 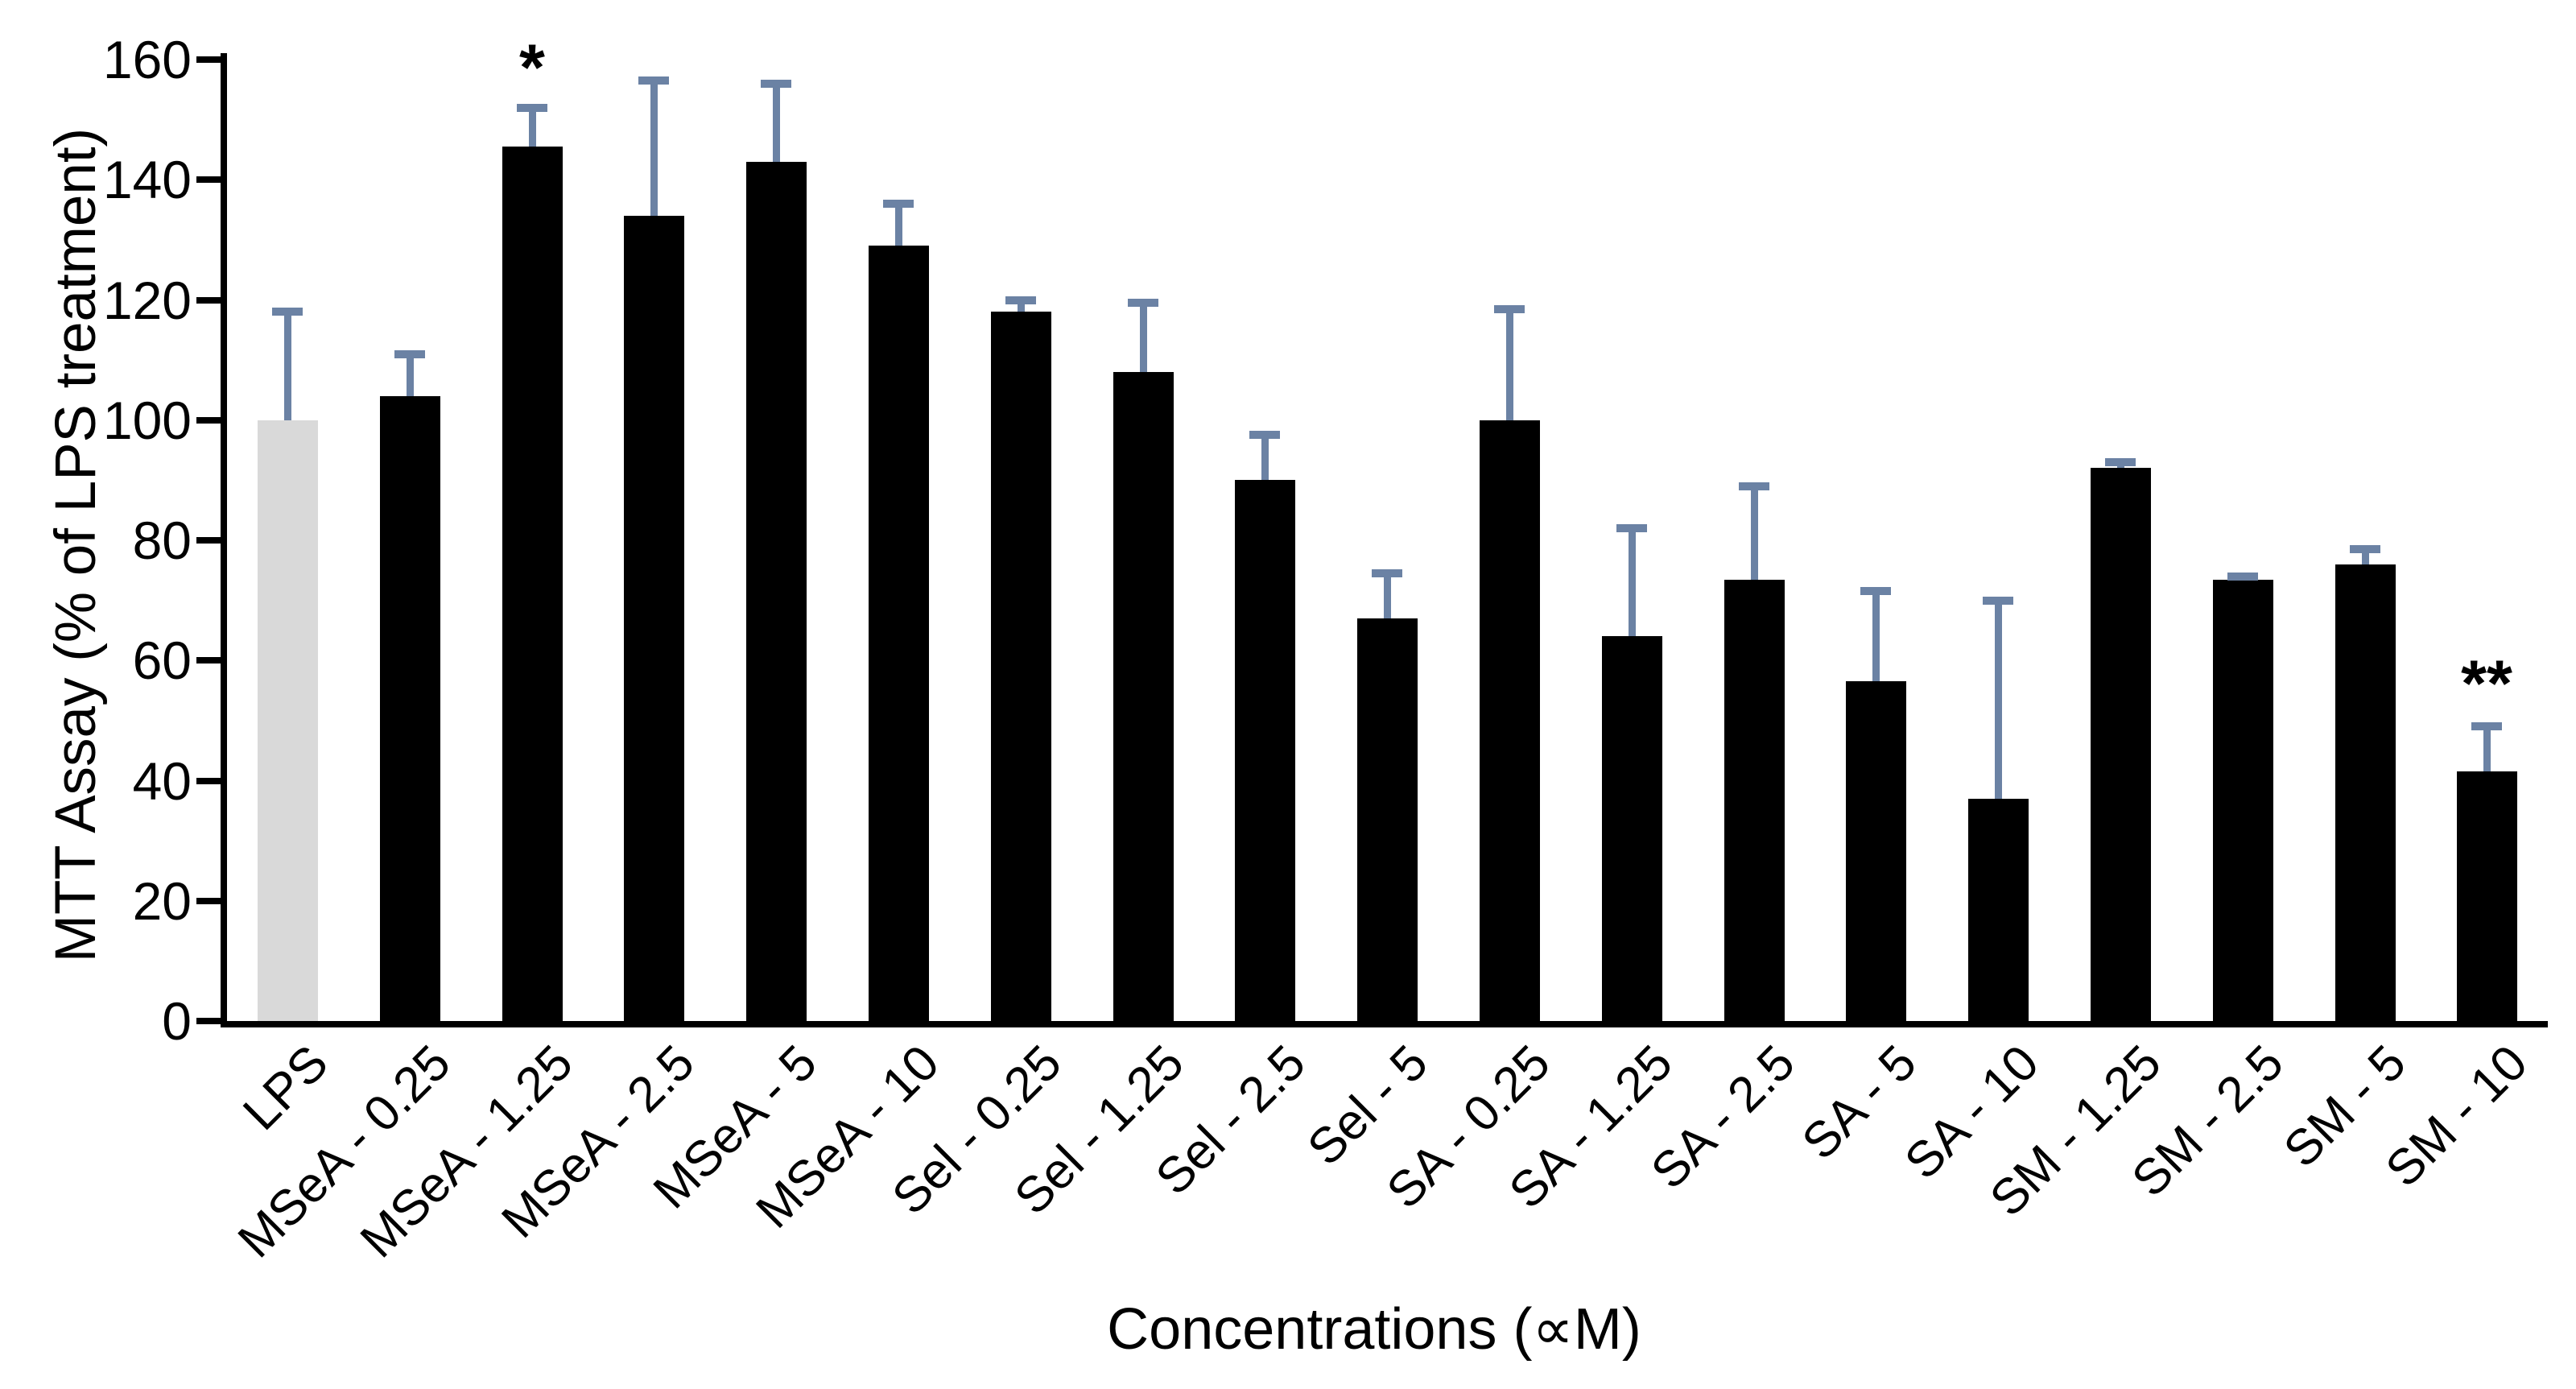 I want to click on bar-Sel-2.5, so click(x=1264, y=750).